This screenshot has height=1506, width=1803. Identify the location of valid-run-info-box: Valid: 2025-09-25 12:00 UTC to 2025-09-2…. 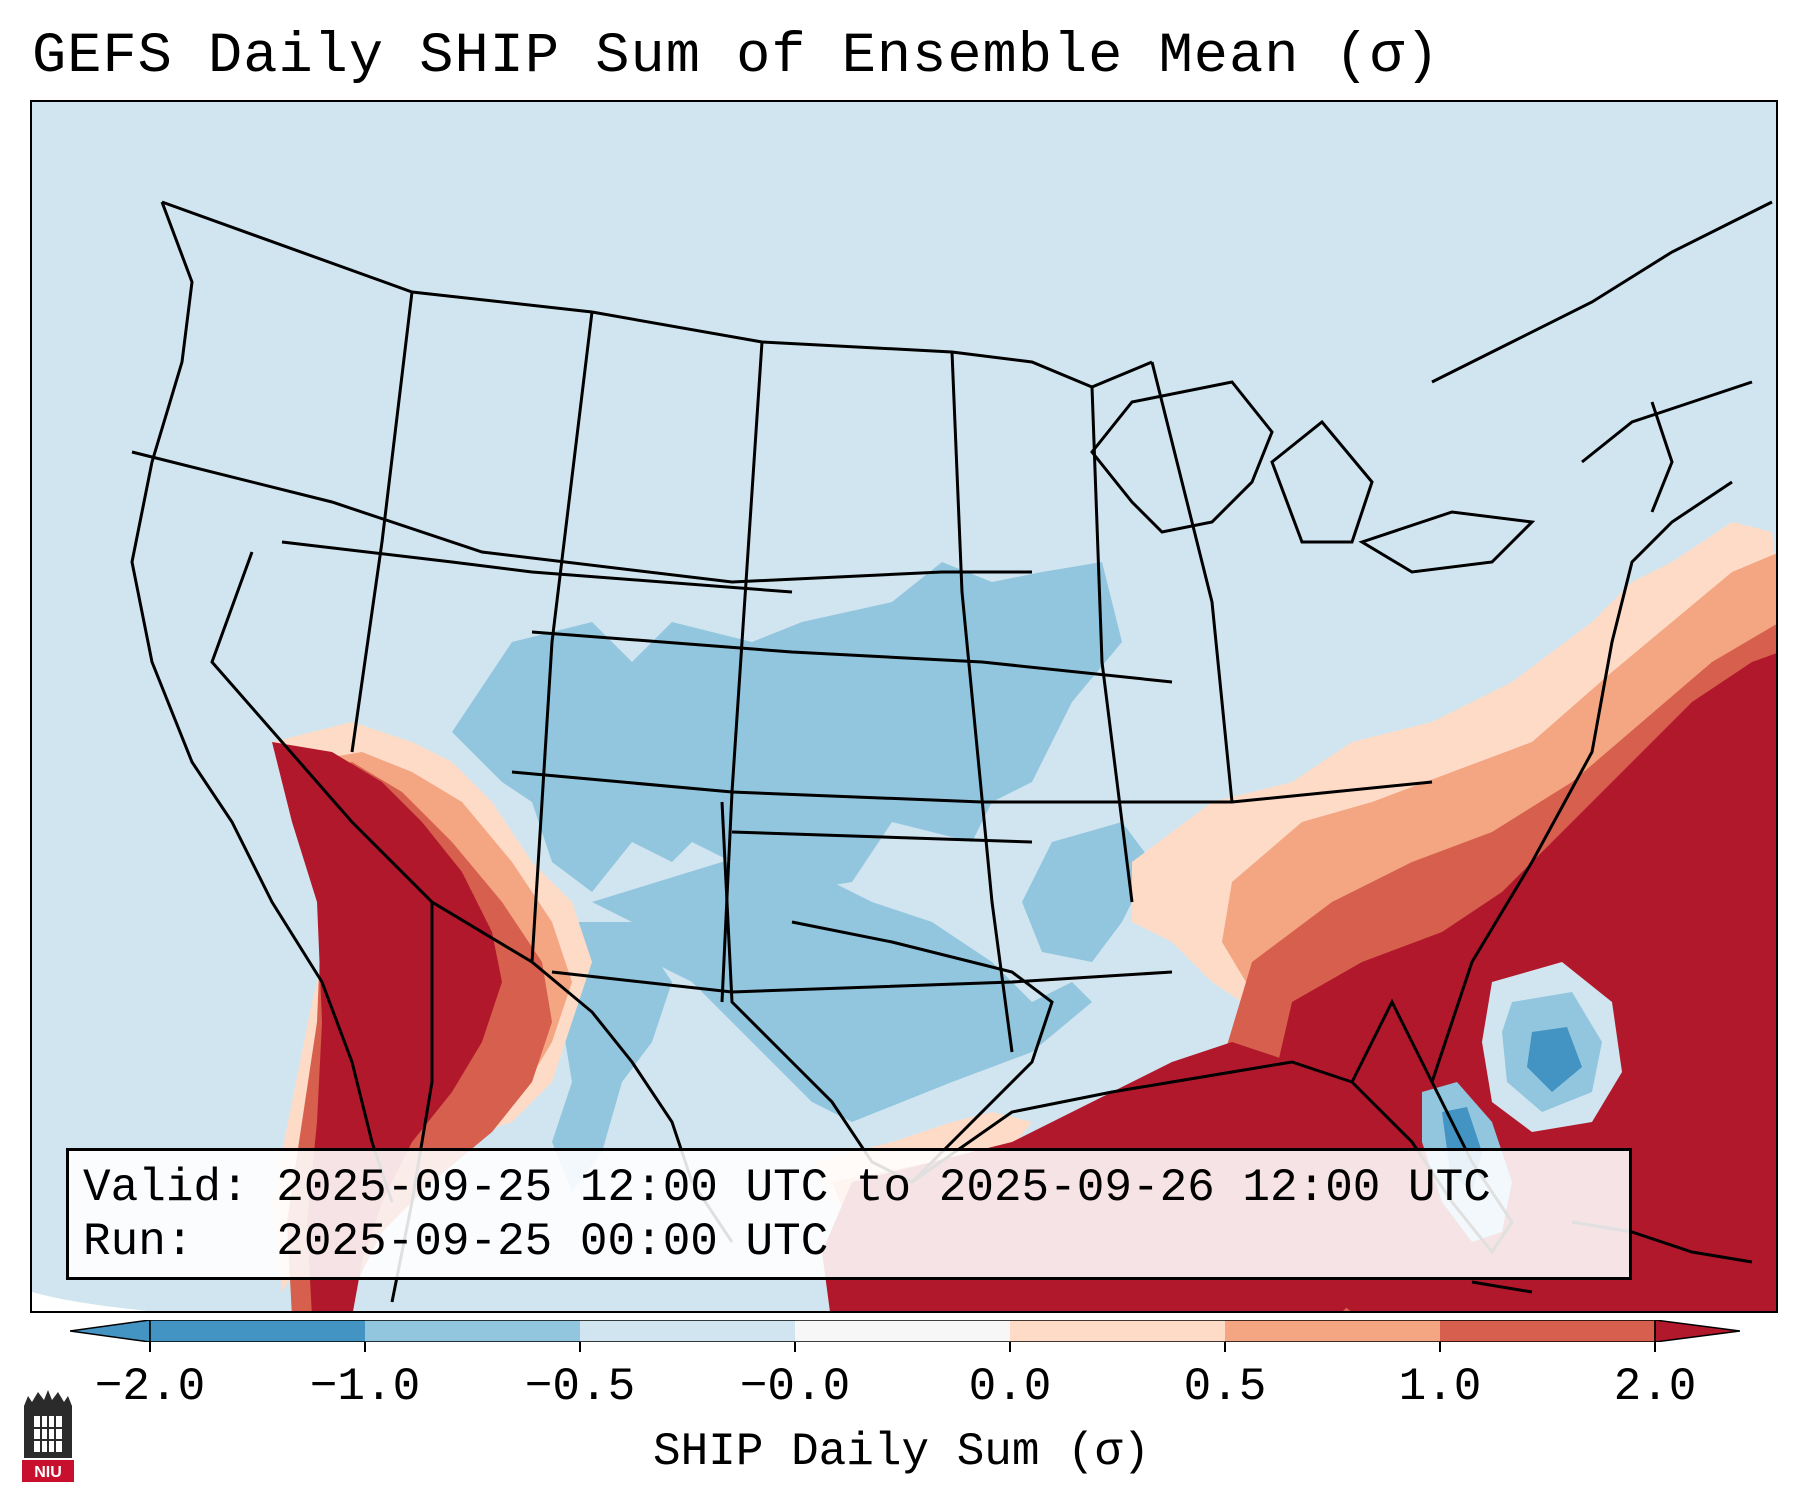
(849, 1214).